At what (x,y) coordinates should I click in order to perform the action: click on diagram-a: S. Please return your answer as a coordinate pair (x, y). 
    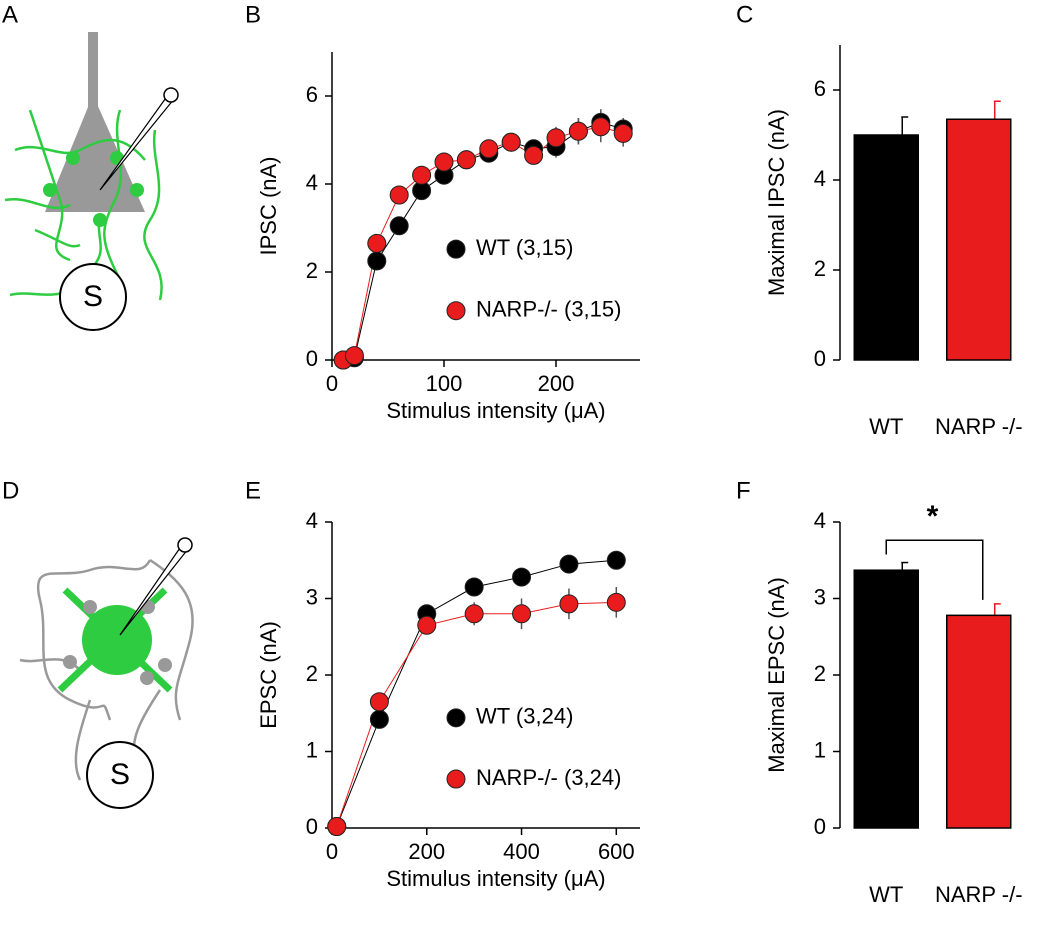
    Looking at the image, I should click on (91, 181).